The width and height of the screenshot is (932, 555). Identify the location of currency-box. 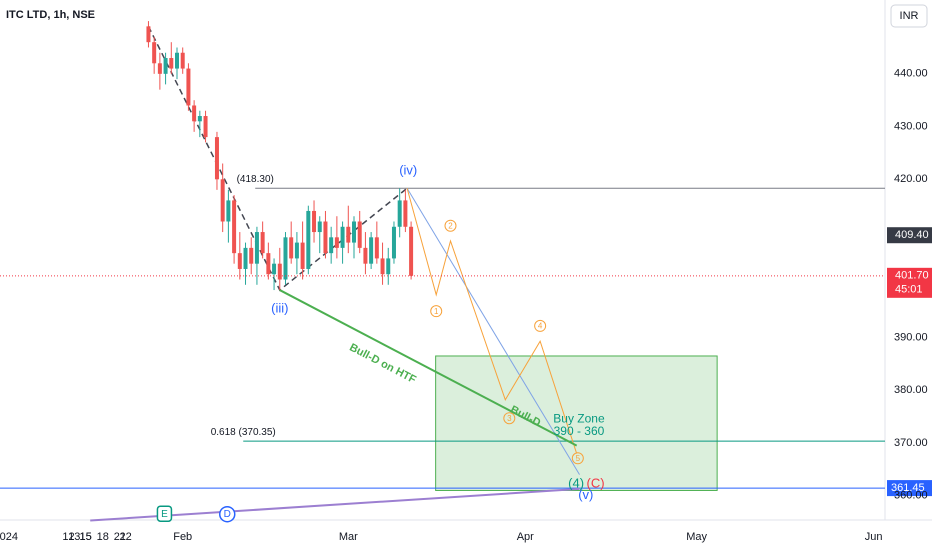
(909, 16).